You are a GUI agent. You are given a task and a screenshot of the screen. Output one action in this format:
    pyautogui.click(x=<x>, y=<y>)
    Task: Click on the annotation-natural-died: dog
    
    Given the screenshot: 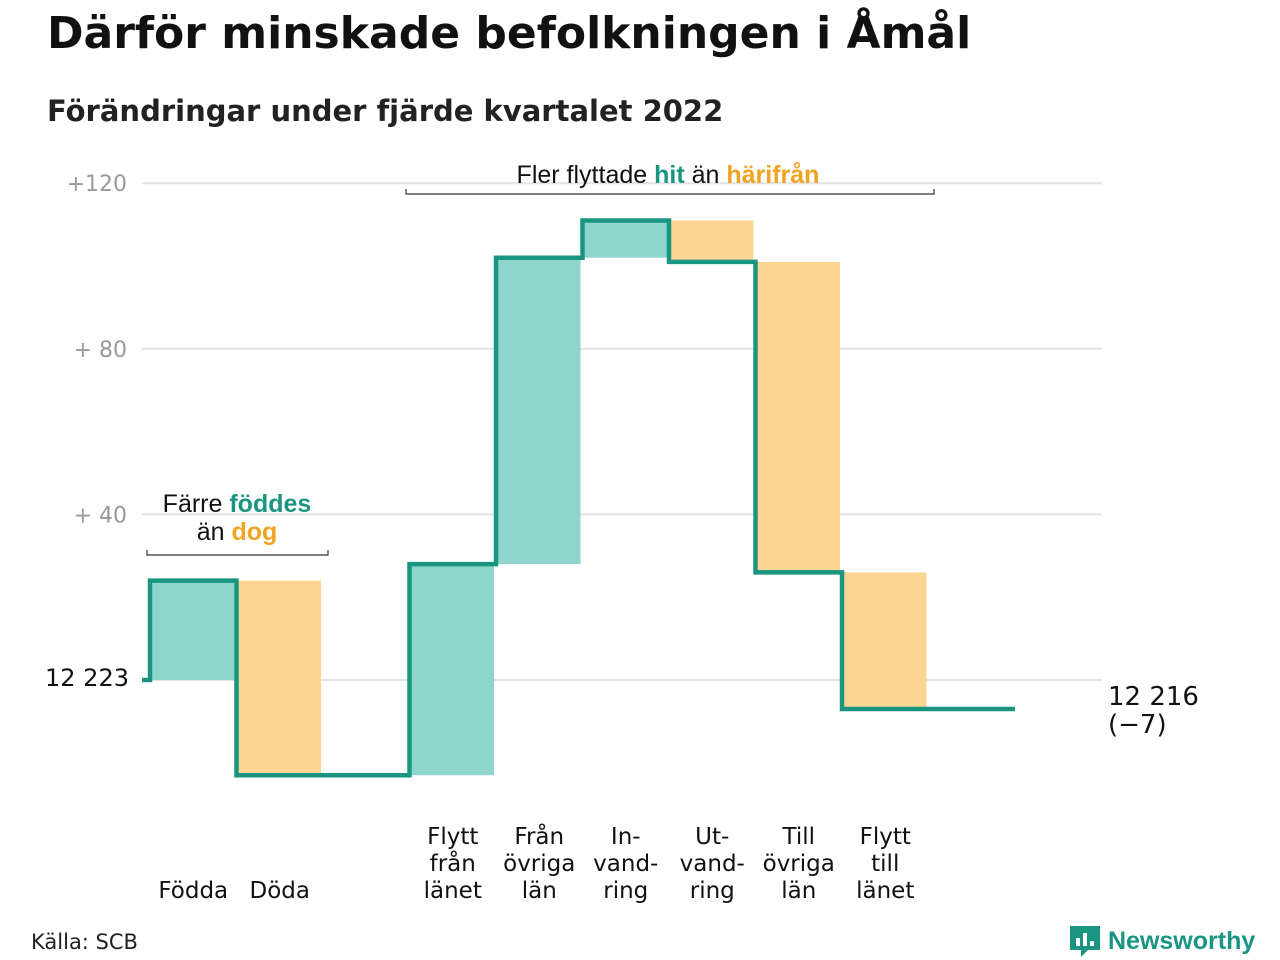 What is the action you would take?
    pyautogui.click(x=254, y=532)
    